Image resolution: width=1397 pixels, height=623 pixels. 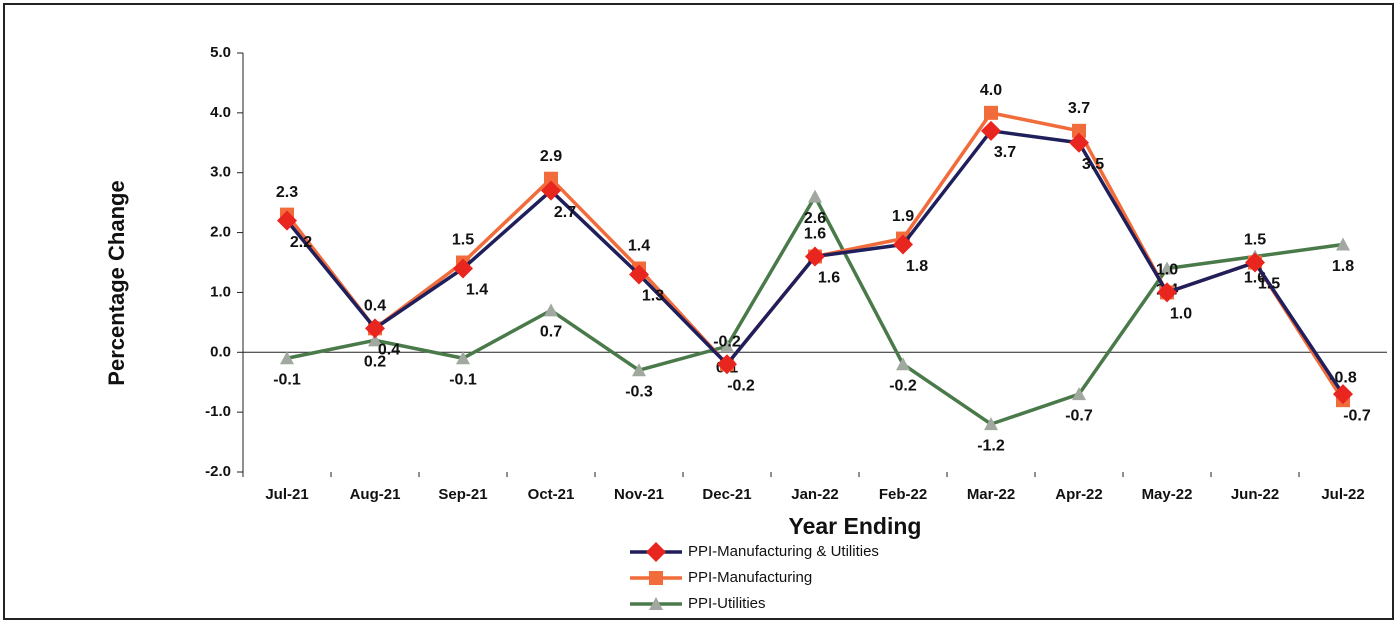 What do you see at coordinates (116, 282) in the screenshot?
I see `y-axis-title: Percentage Change` at bounding box center [116, 282].